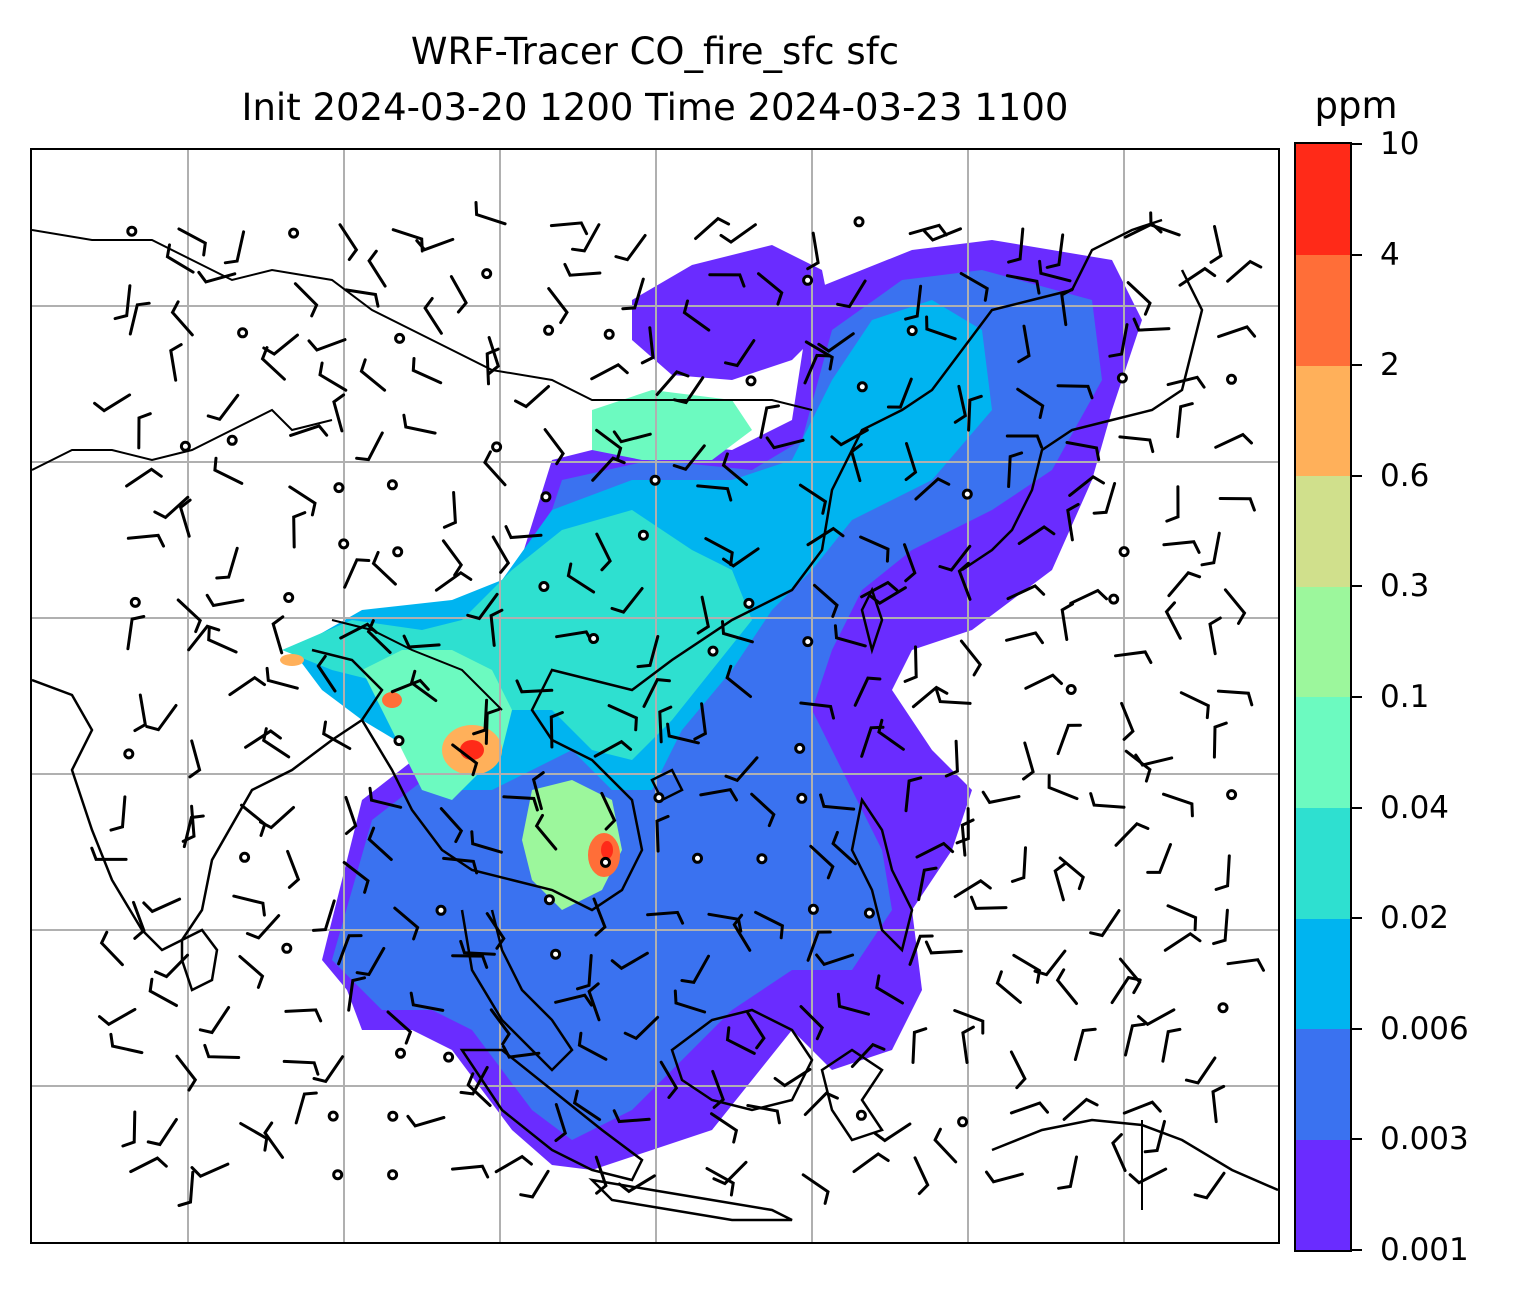  Describe the element at coordinates (517, 990) in the screenshot. I see `coastline-malay` at that location.